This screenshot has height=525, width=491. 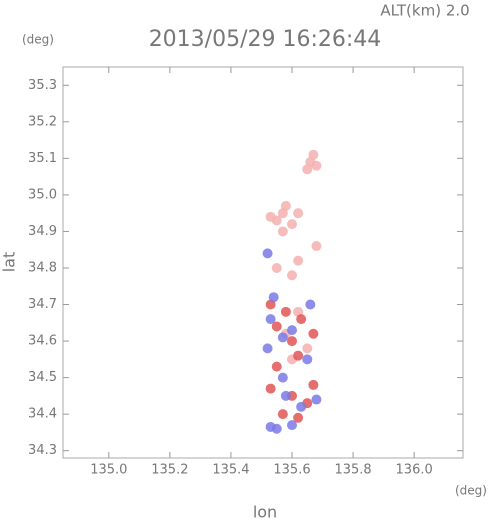 What do you see at coordinates (42, 194) in the screenshot?
I see `y-tick-label: 35.0` at bounding box center [42, 194].